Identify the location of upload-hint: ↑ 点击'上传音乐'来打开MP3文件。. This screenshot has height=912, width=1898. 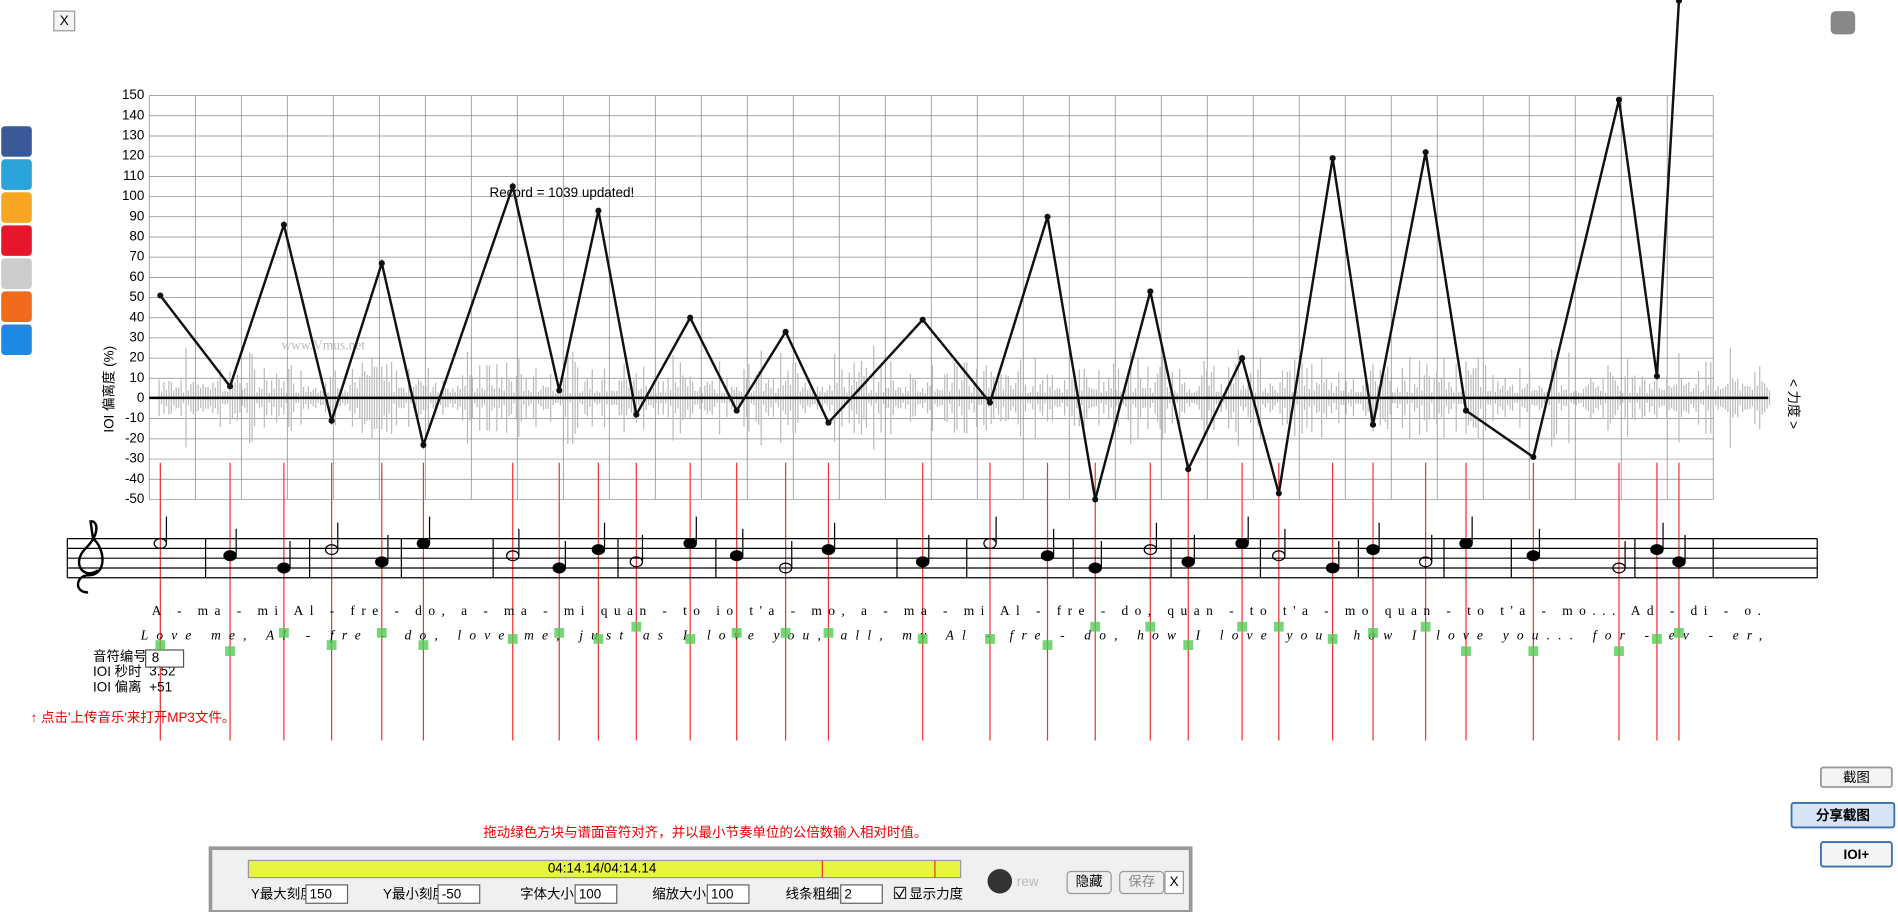
(133, 717).